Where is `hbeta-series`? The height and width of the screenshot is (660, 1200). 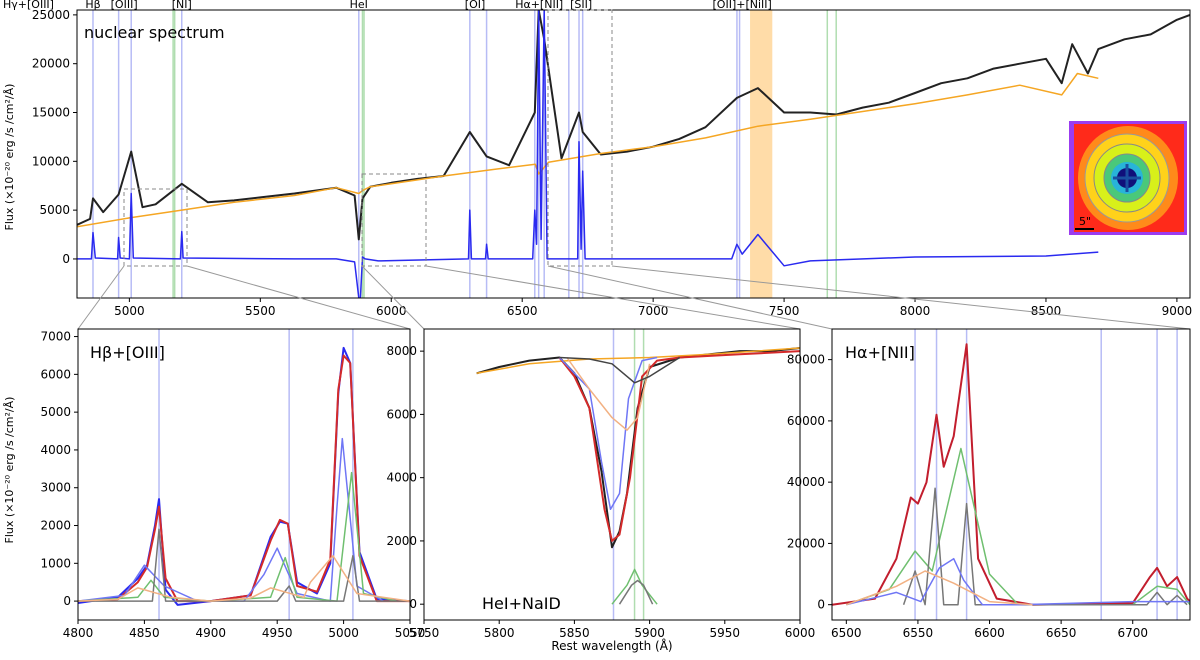 hbeta-series is located at coordinates (244, 476).